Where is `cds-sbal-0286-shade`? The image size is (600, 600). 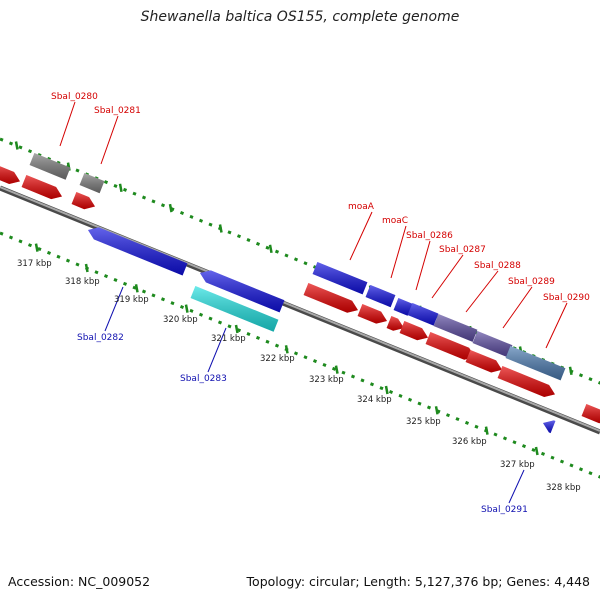
cds-sbal-0286-shade is located at coordinates (423, 314).